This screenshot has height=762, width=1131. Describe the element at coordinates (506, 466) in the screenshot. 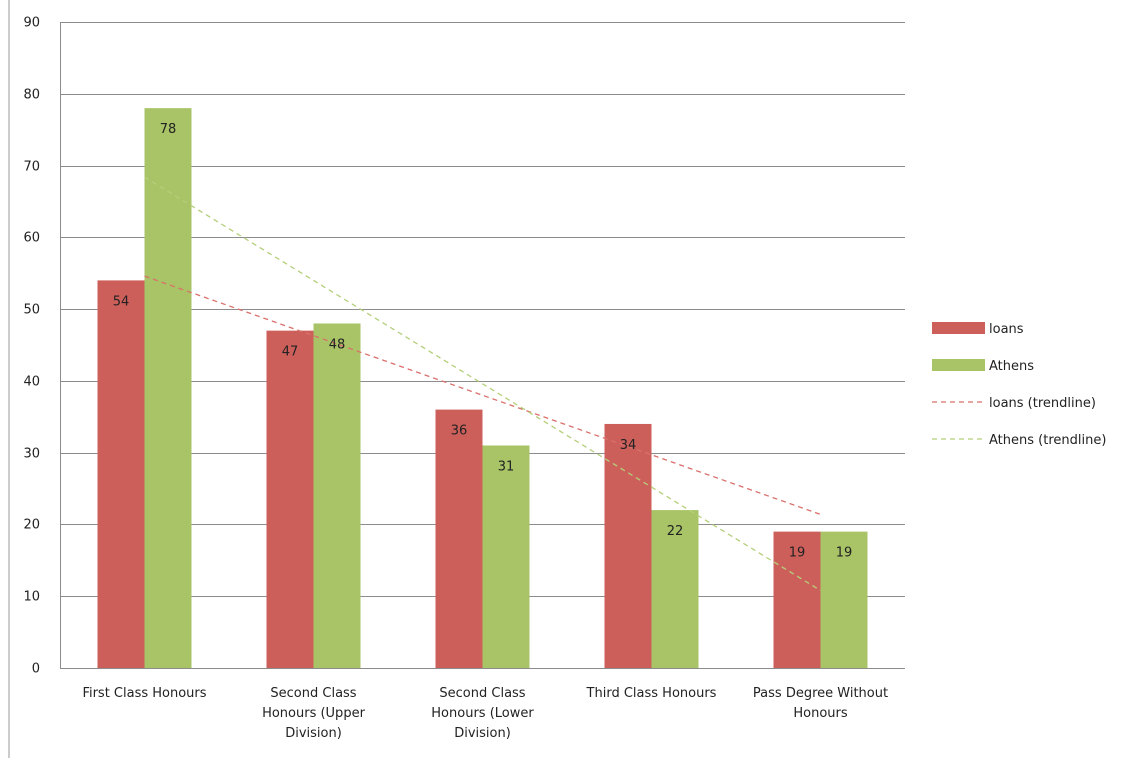

I see `data-label: 31` at that location.